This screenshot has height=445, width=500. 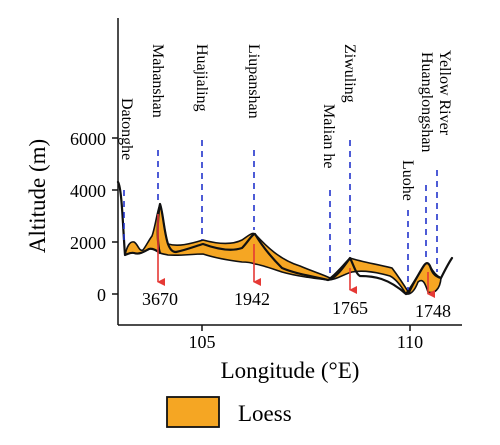 What do you see at coordinates (290, 370) in the screenshot?
I see `x-axis-label: Longitude (°E)` at bounding box center [290, 370].